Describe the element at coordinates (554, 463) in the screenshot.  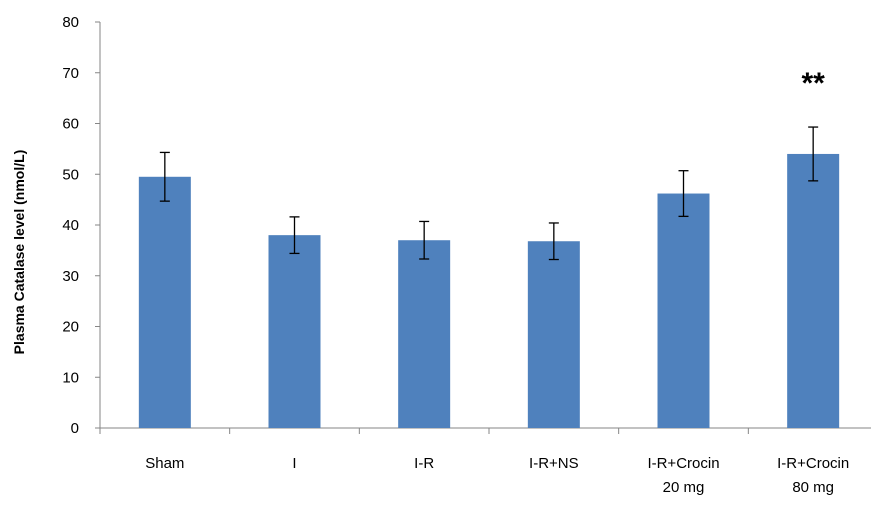
I see `x-tick-label: I-R+NS` at that location.